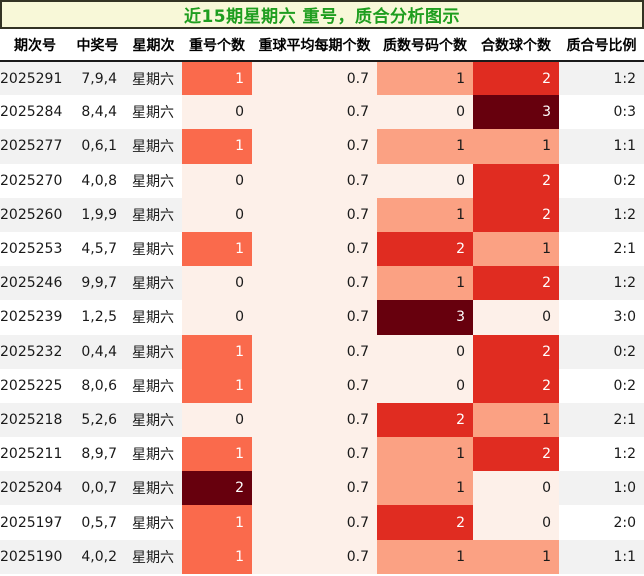  Describe the element at coordinates (322, 351) in the screenshot. I see `table-row: 2025232 0,4,4 星期六 1 0.7 0 2 0:2` at that location.